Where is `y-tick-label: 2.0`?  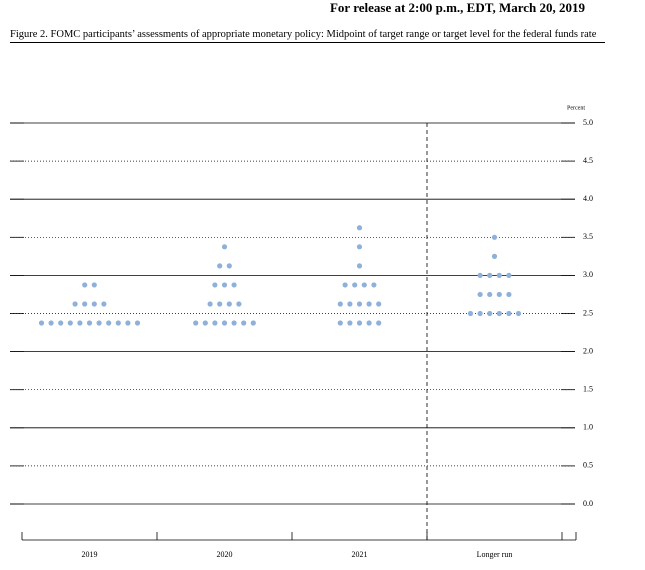
y-tick-label: 2.0 is located at coordinates (588, 350).